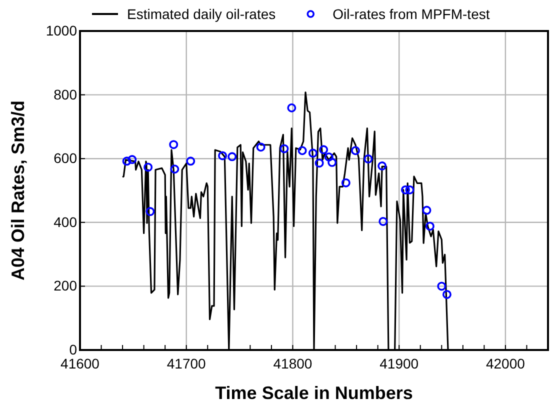 This screenshot has width=556, height=411. What do you see at coordinates (411, 14) in the screenshot?
I see `legend-label: Oil-rates from MPFM-test` at bounding box center [411, 14].